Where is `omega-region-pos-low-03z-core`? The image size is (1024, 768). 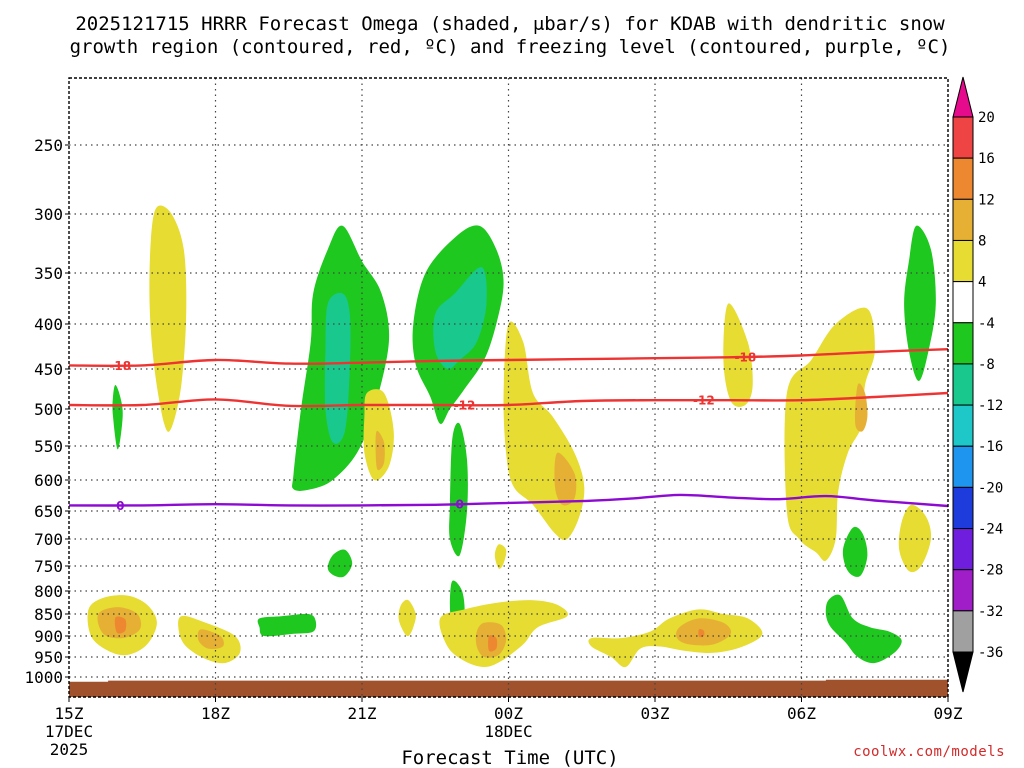 omega-region-pos-low-03z-core is located at coordinates (701, 633).